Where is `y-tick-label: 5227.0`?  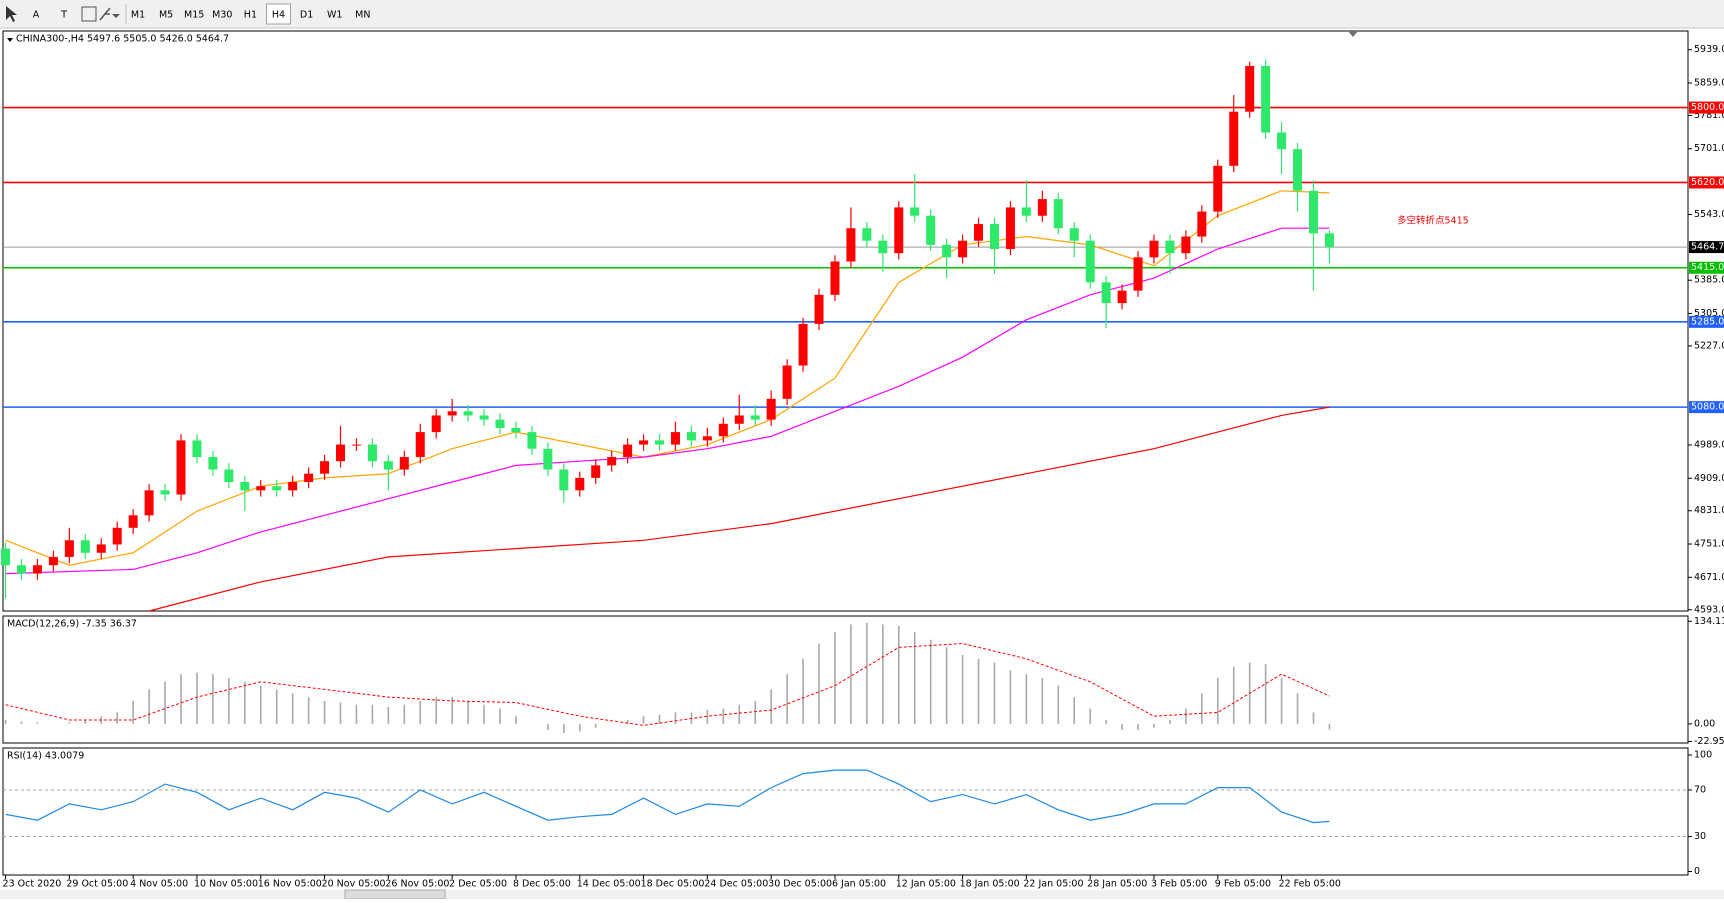
y-tick-label: 5227.0 is located at coordinates (1709, 345).